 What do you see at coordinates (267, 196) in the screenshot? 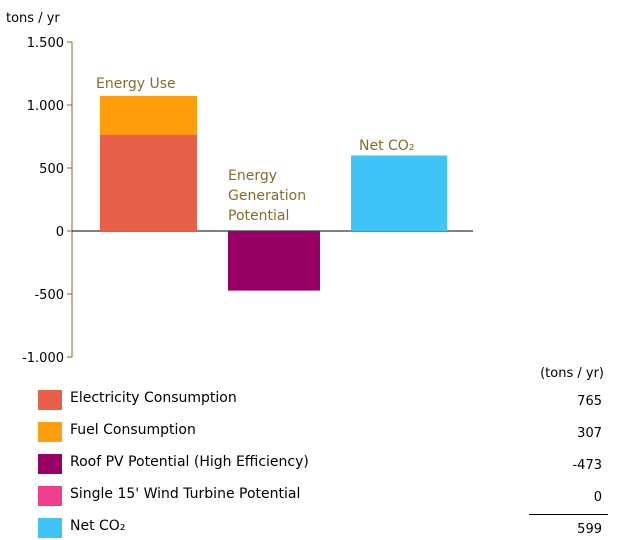
I see `category-label: Generation` at bounding box center [267, 196].